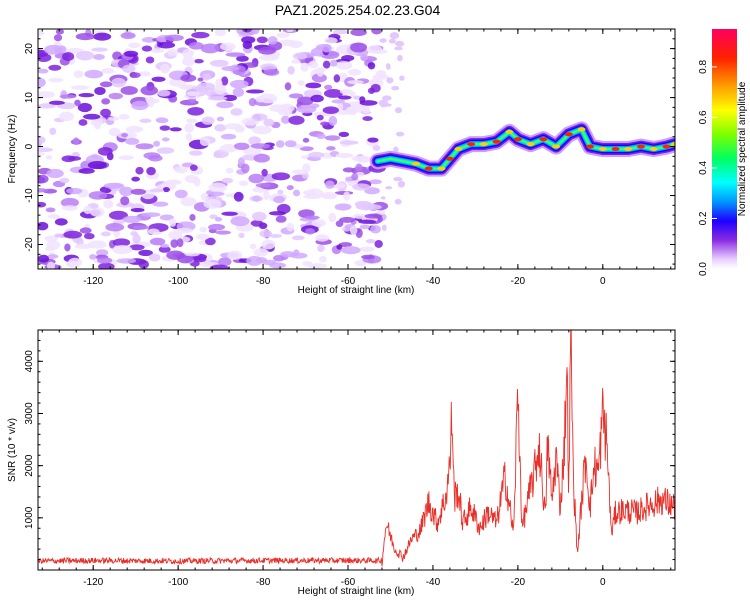  Describe the element at coordinates (703, 218) in the screenshot. I see `colorbar-tick-label: 0.2` at that location.